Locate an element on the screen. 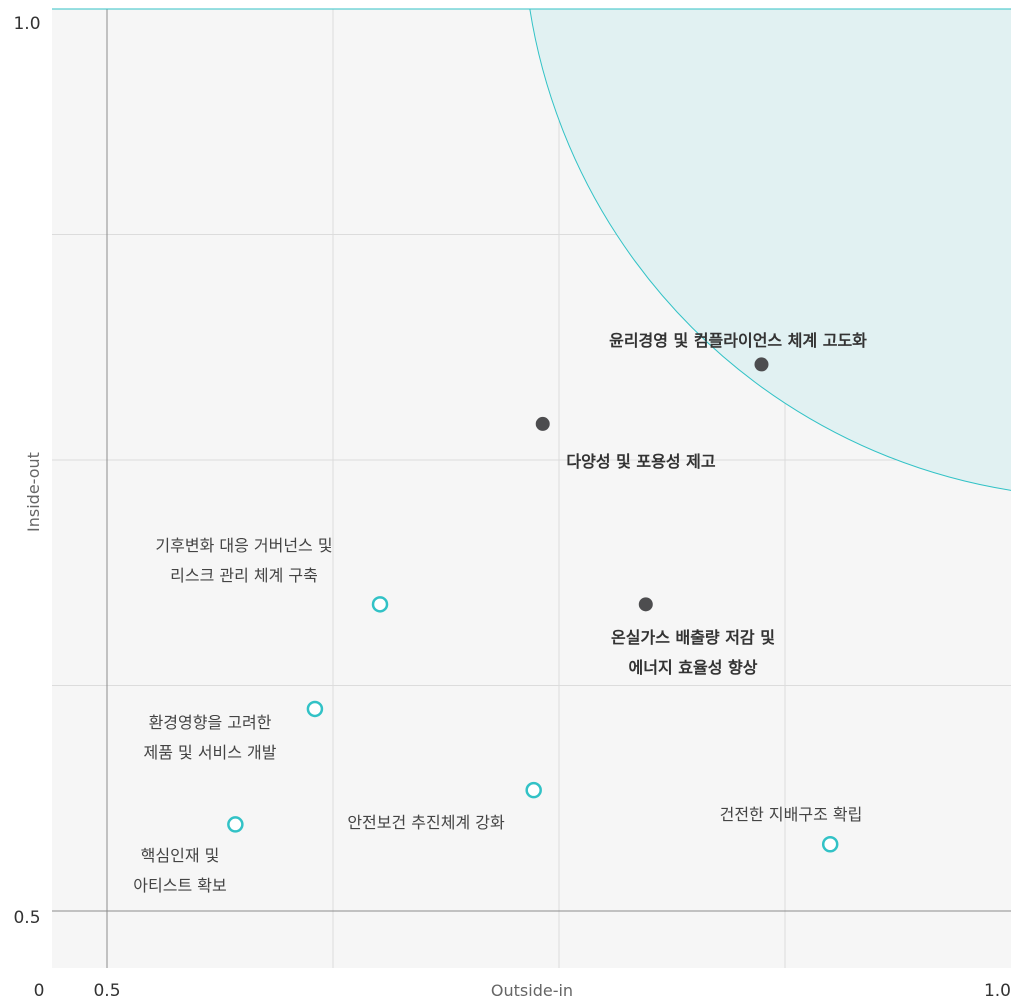 The image size is (1011, 1002). point-label: 환경영향을 고려한 is located at coordinates (210, 722).